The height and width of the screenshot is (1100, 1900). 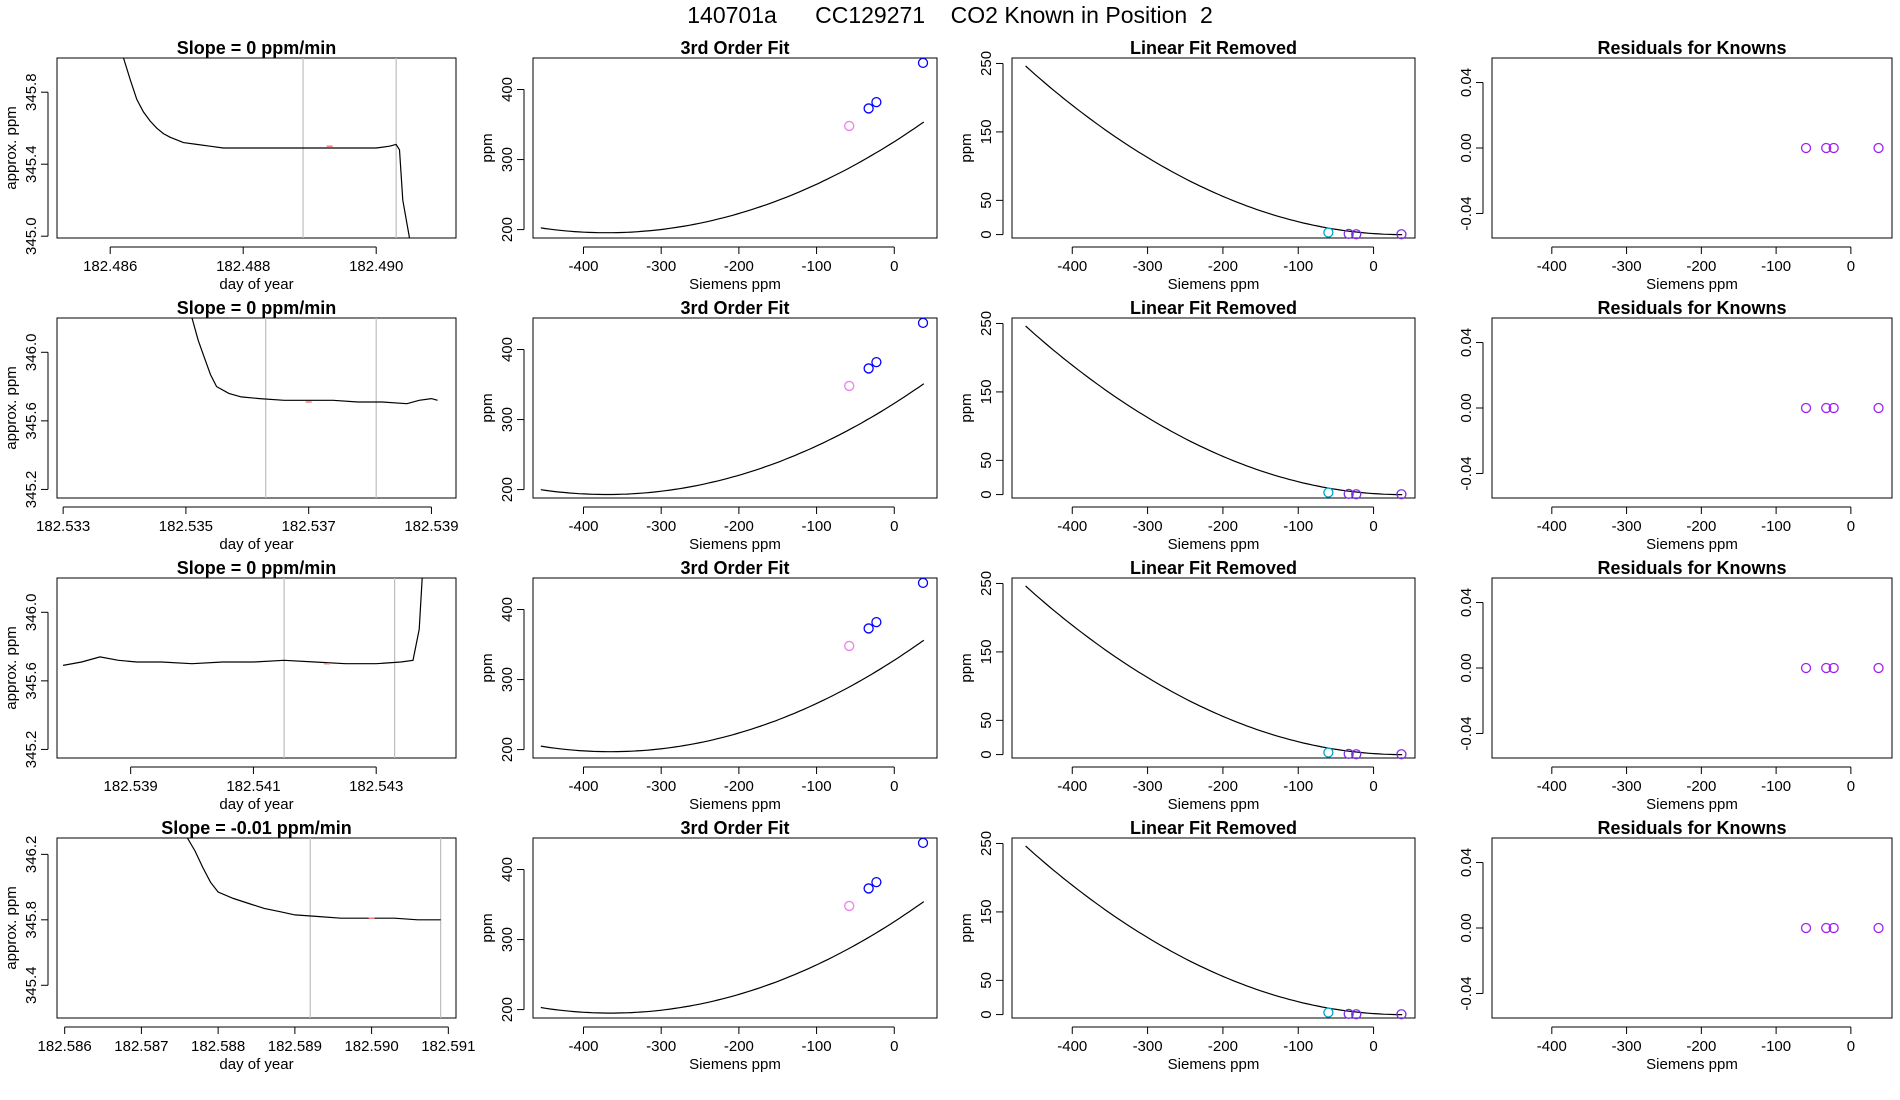 What do you see at coordinates (507, 1009) in the screenshot?
I see `y-tick-label: 200` at bounding box center [507, 1009].